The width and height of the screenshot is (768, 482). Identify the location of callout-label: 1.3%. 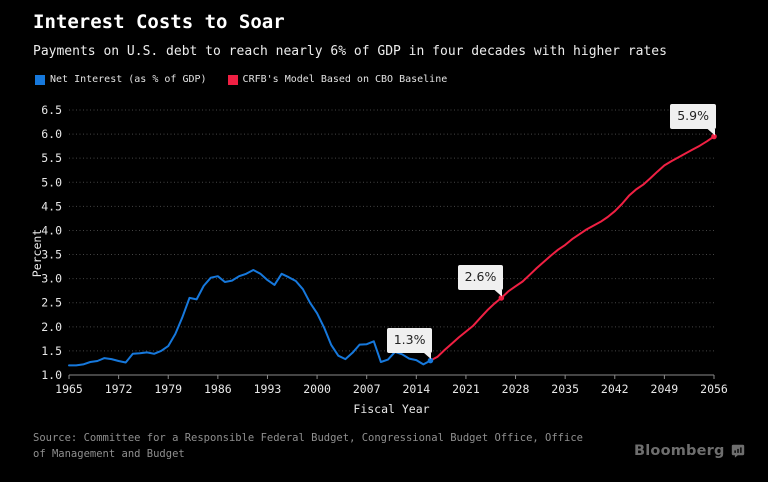
(409, 339).